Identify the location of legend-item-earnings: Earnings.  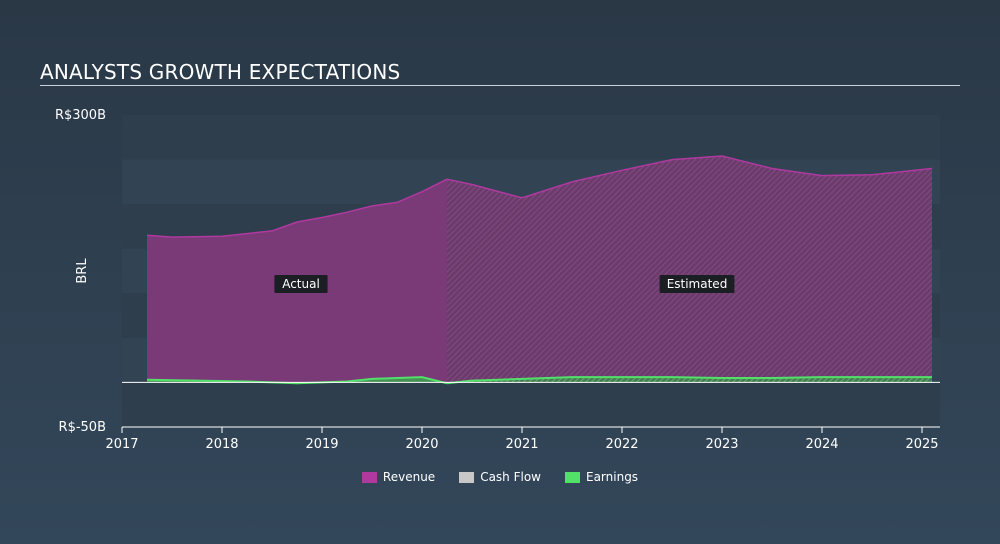
(601, 477).